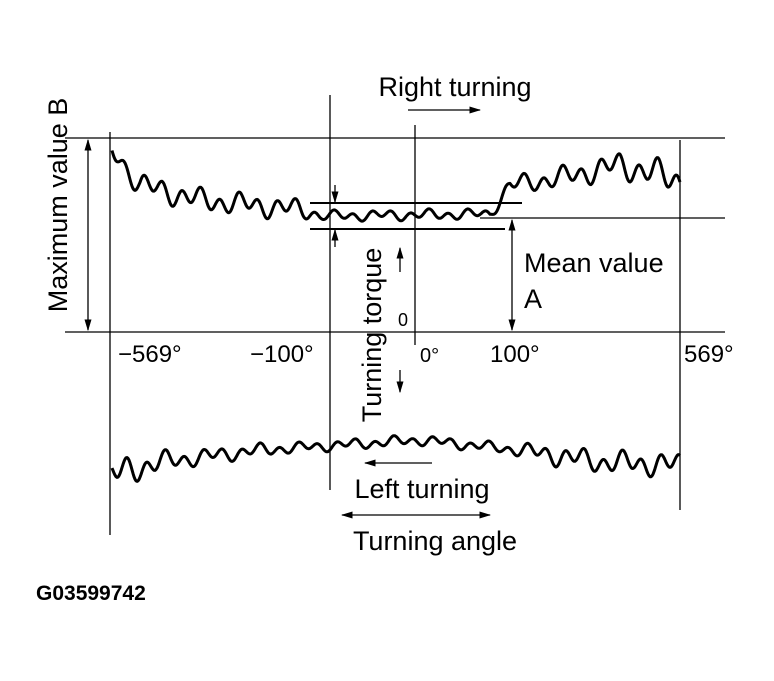  I want to click on max-value-label: Maximum value B, so click(58, 205).